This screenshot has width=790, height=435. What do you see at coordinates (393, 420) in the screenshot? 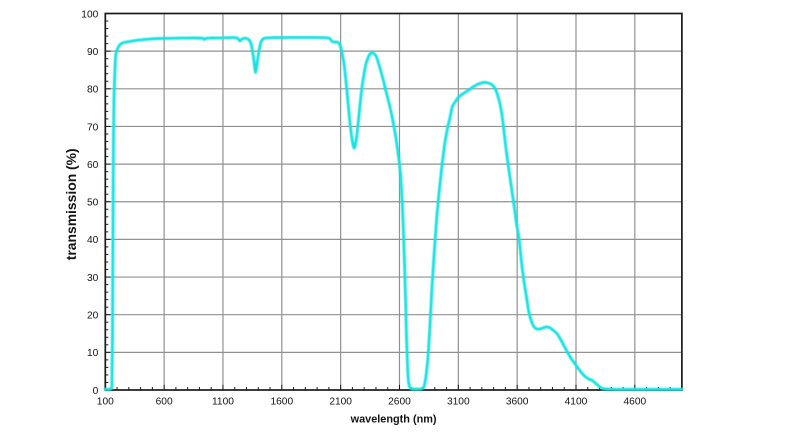
I see `svg-text: wavelength (nm)` at bounding box center [393, 420].